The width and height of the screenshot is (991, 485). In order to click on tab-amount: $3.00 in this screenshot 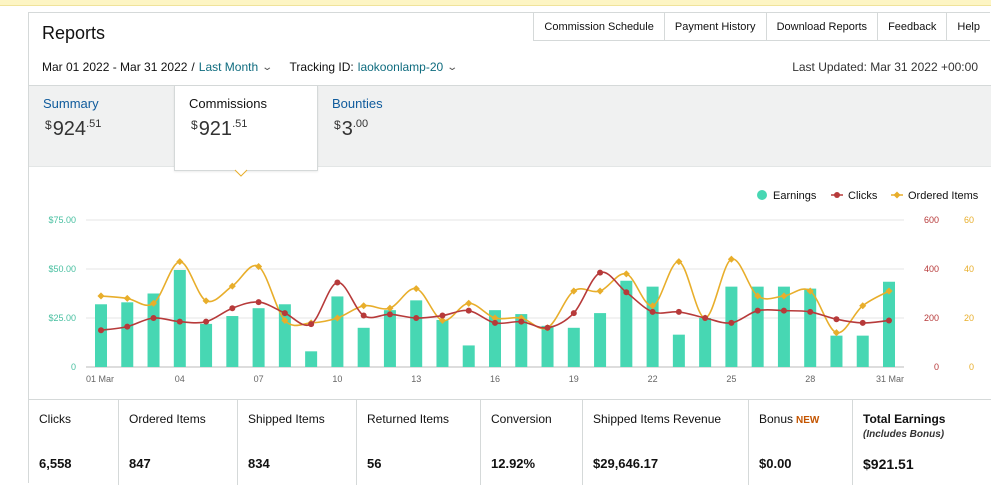, I will do `click(351, 129)`.